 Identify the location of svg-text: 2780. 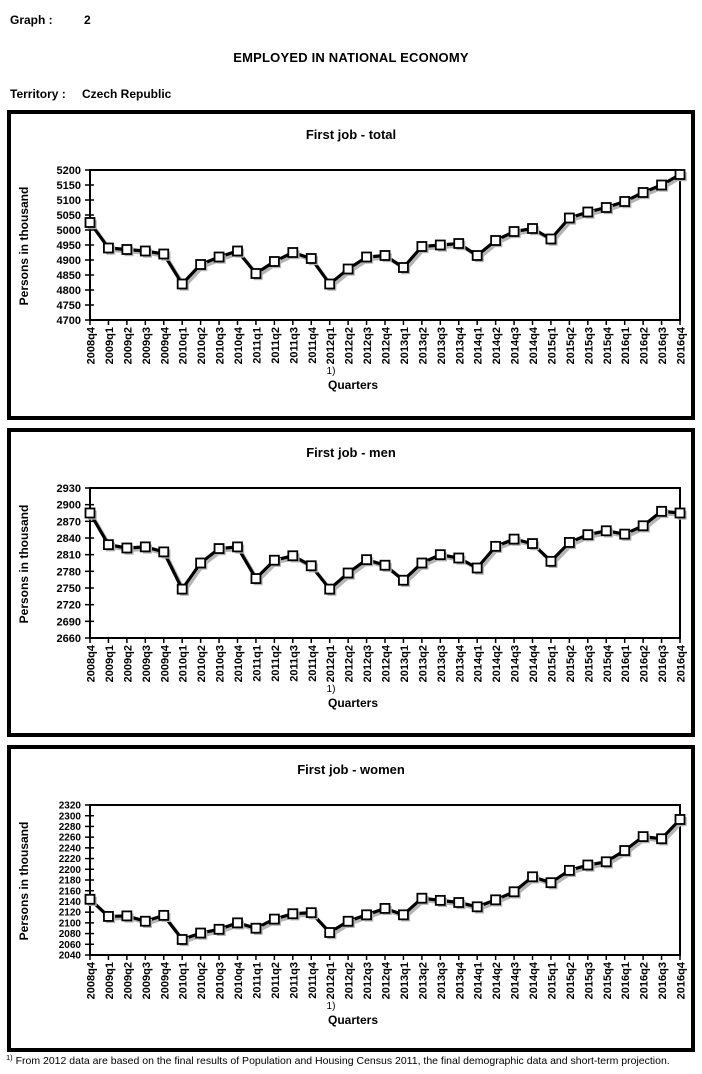
(69, 572).